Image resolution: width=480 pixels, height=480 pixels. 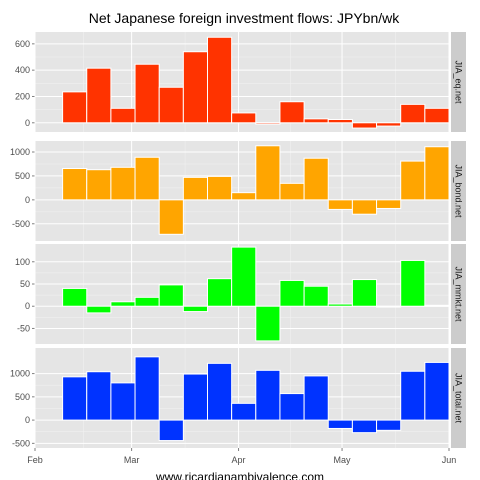 I want to click on x-axis: Feb Mar Apr May Jun, so click(x=241, y=456).